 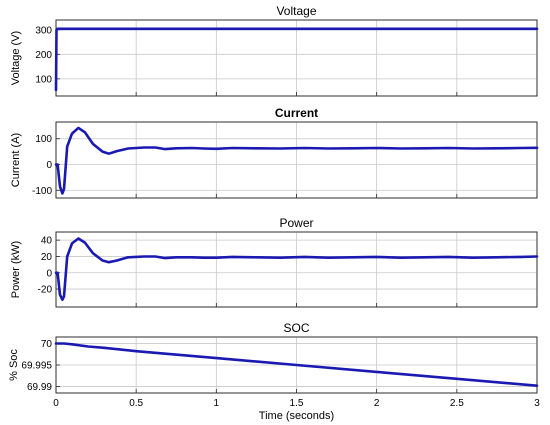 What do you see at coordinates (296, 328) in the screenshot?
I see `panel-4-title: SOC` at bounding box center [296, 328].